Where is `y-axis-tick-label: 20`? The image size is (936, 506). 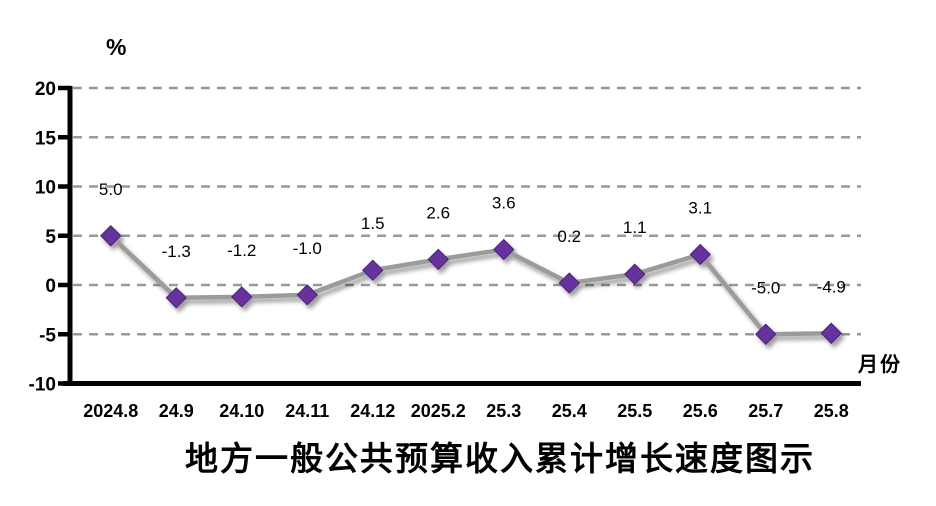
y-axis-tick-label: 20 is located at coordinates (45, 89).